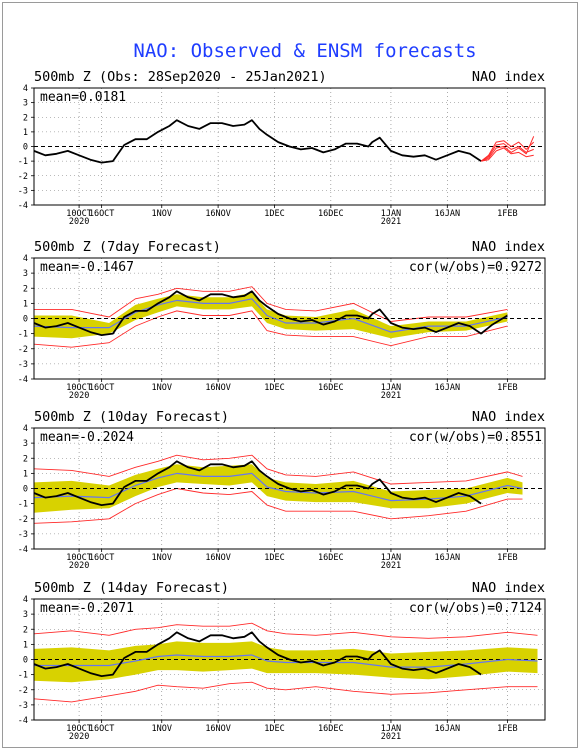  I want to click on x-tick-label: 1DEC, so click(274, 558).